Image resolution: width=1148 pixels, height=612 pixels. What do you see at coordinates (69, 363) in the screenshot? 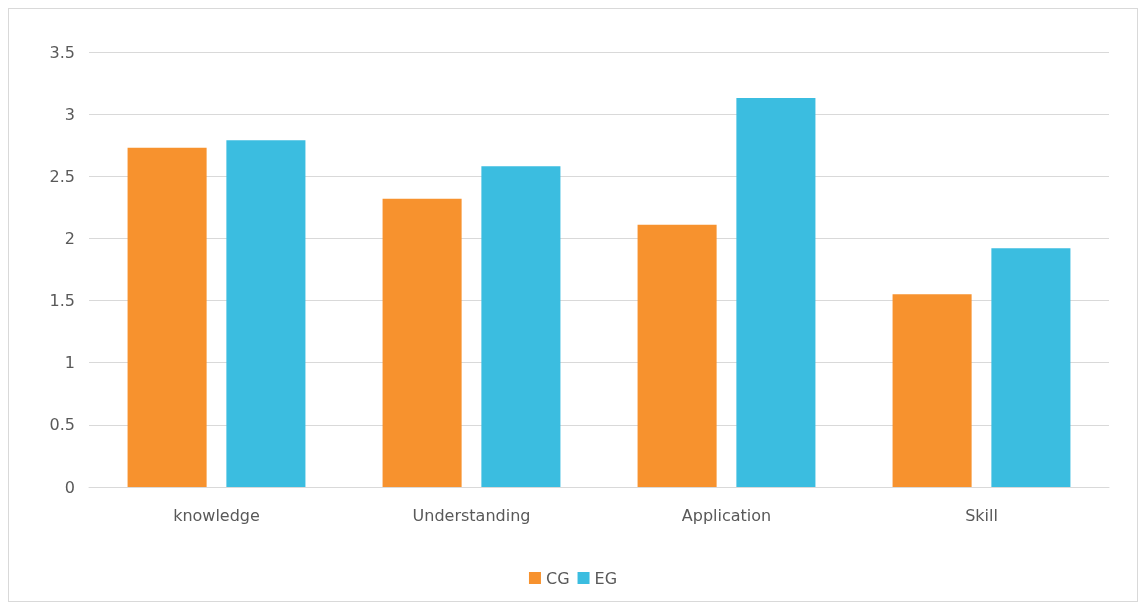
I see `y-tick-label: 1` at bounding box center [69, 363].